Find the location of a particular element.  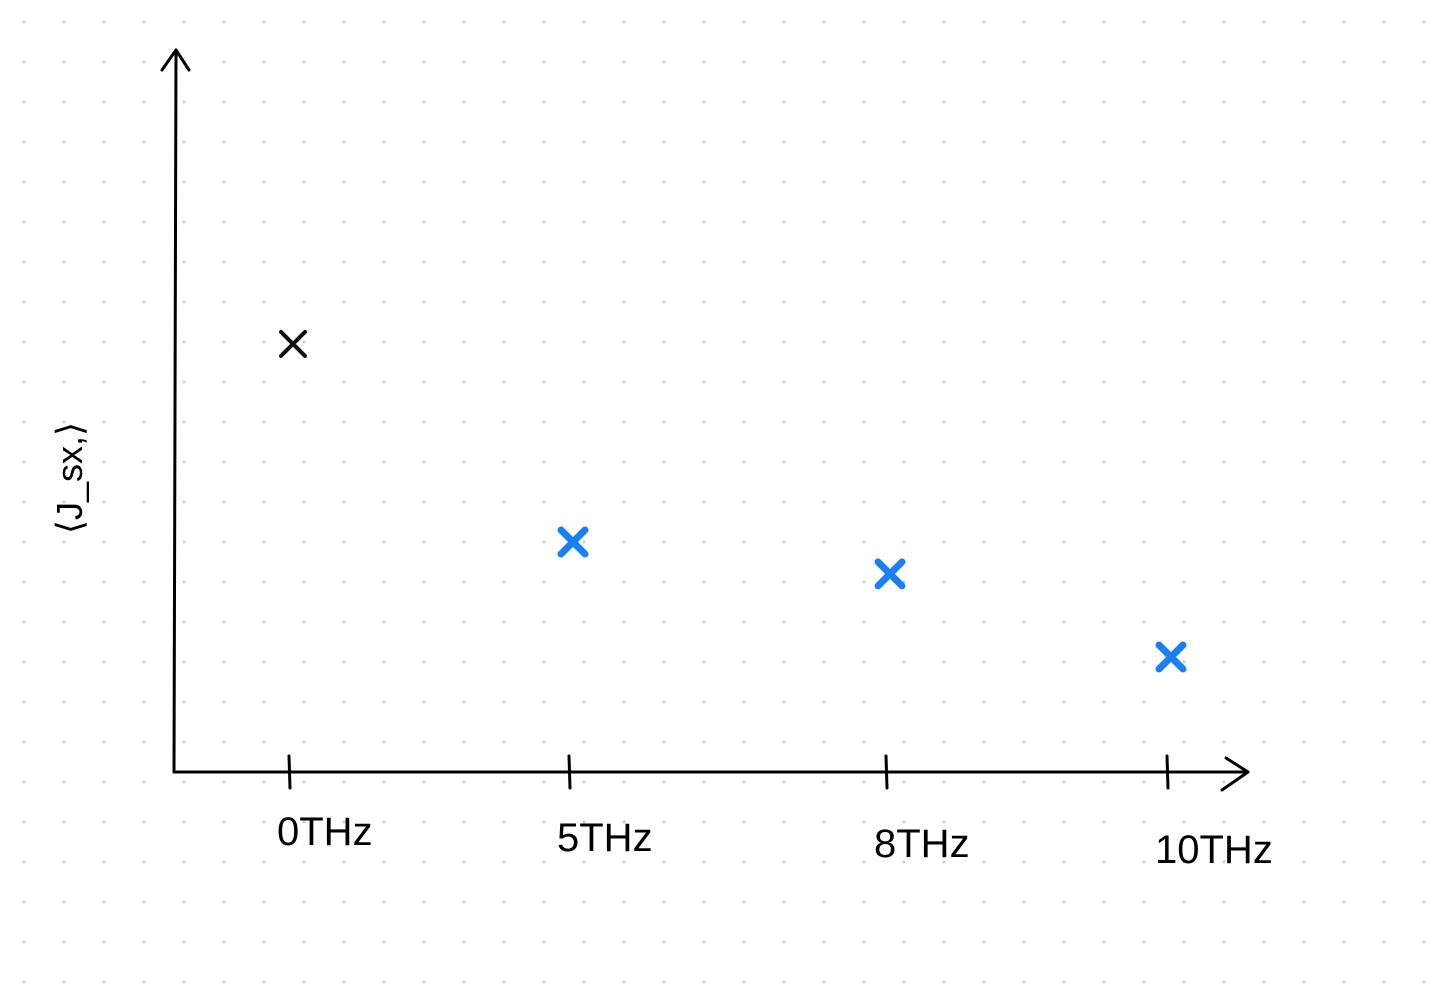

y-axis is located at coordinates (175, 411).